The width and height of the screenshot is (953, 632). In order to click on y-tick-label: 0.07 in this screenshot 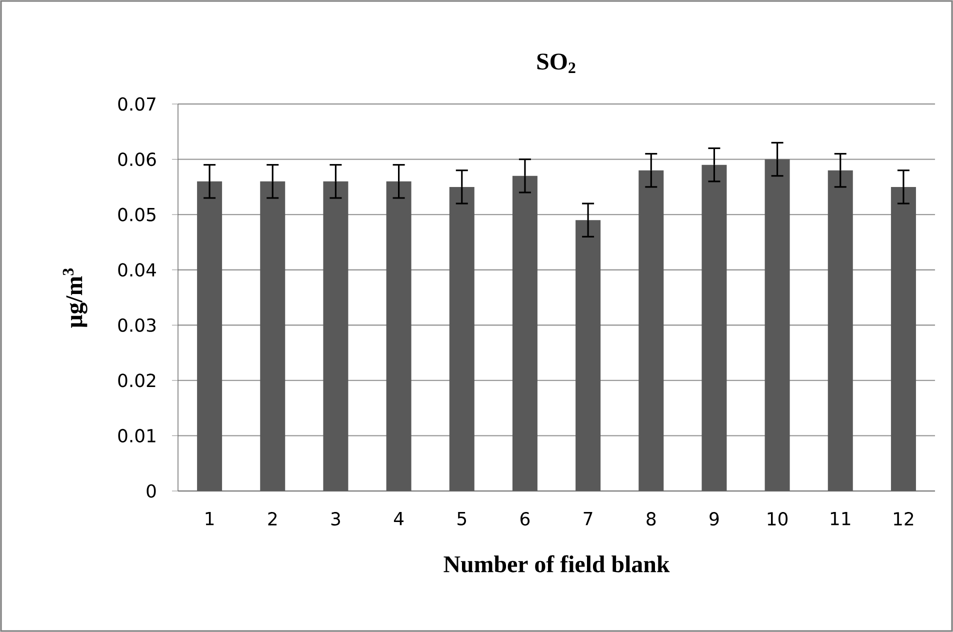, I will do `click(137, 104)`.